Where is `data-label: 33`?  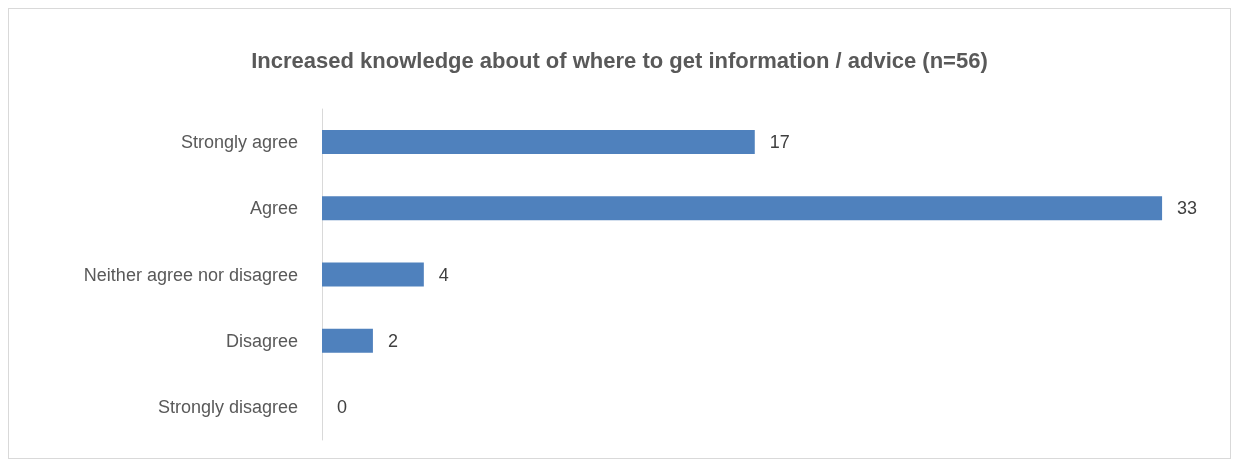 data-label: 33 is located at coordinates (1187, 208).